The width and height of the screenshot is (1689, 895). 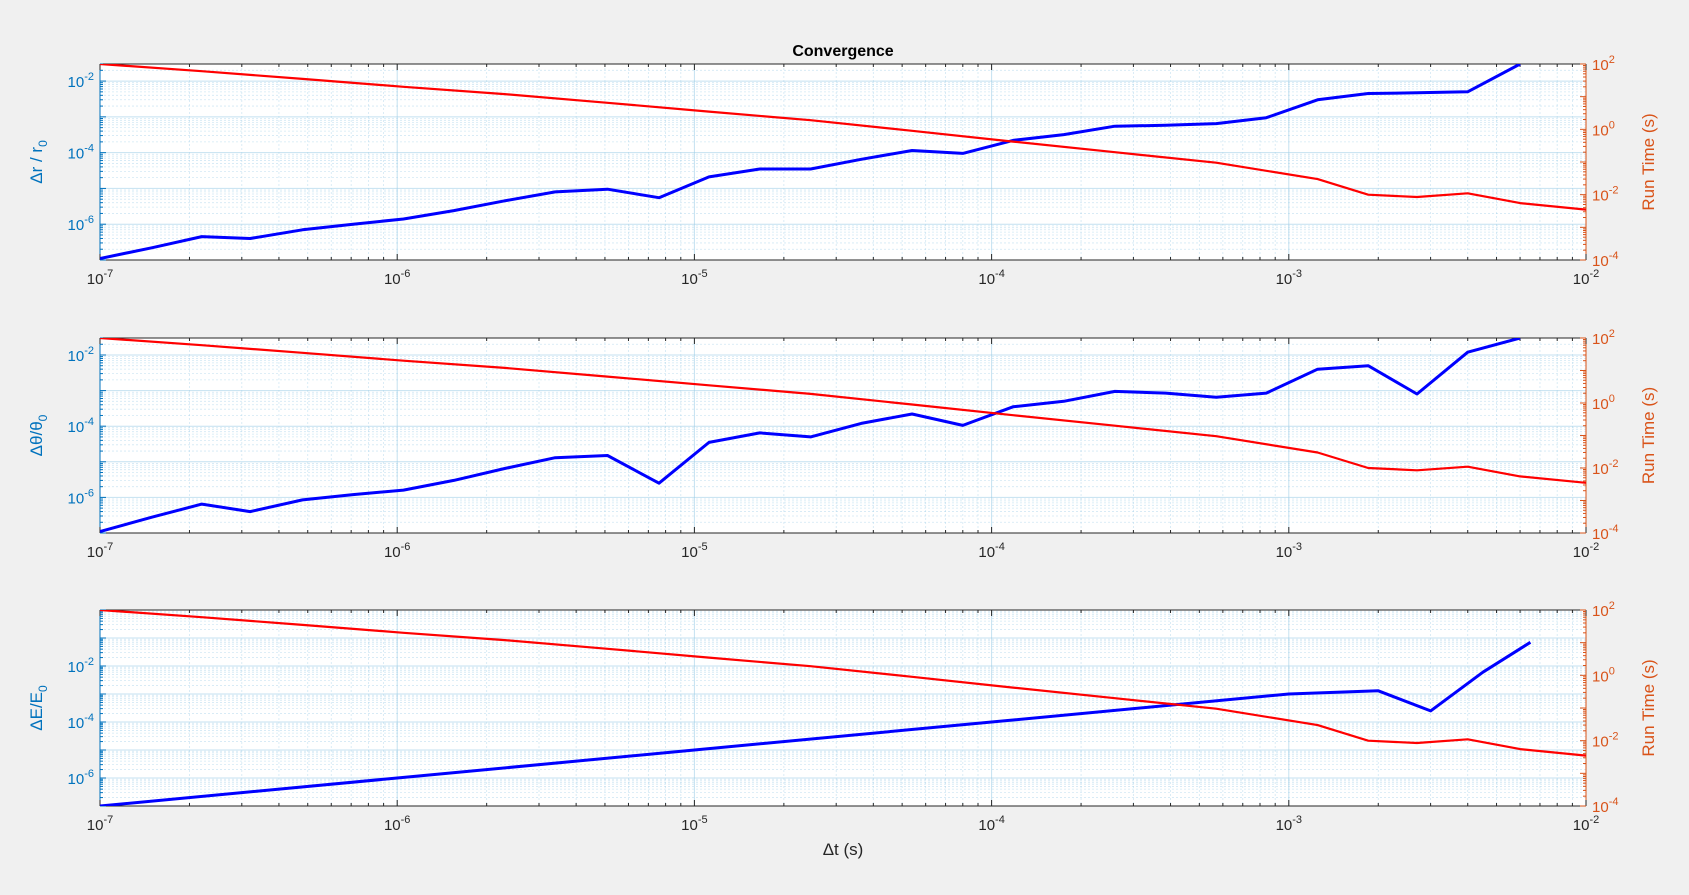 What do you see at coordinates (38, 162) in the screenshot?
I see `left-y-axis-label: Δr / r0` at bounding box center [38, 162].